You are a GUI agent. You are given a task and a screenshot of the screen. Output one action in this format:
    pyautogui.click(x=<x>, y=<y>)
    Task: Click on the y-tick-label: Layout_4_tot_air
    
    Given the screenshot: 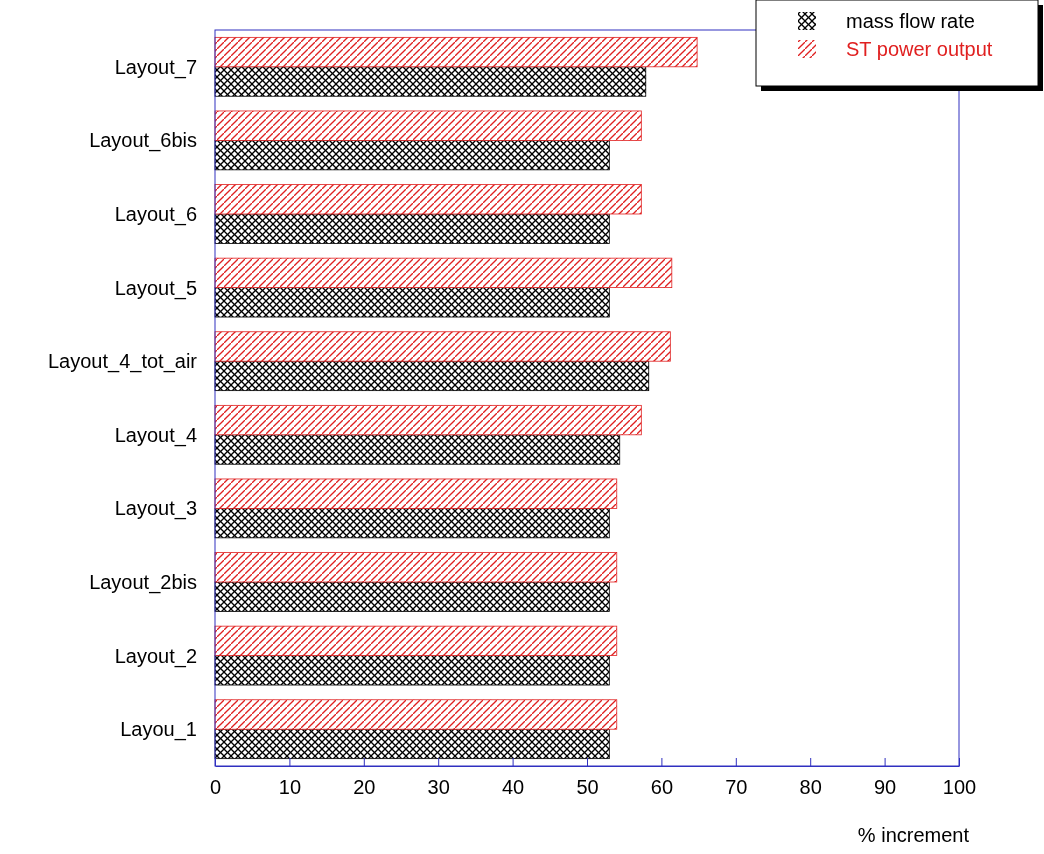 What is the action you would take?
    pyautogui.click(x=122, y=362)
    